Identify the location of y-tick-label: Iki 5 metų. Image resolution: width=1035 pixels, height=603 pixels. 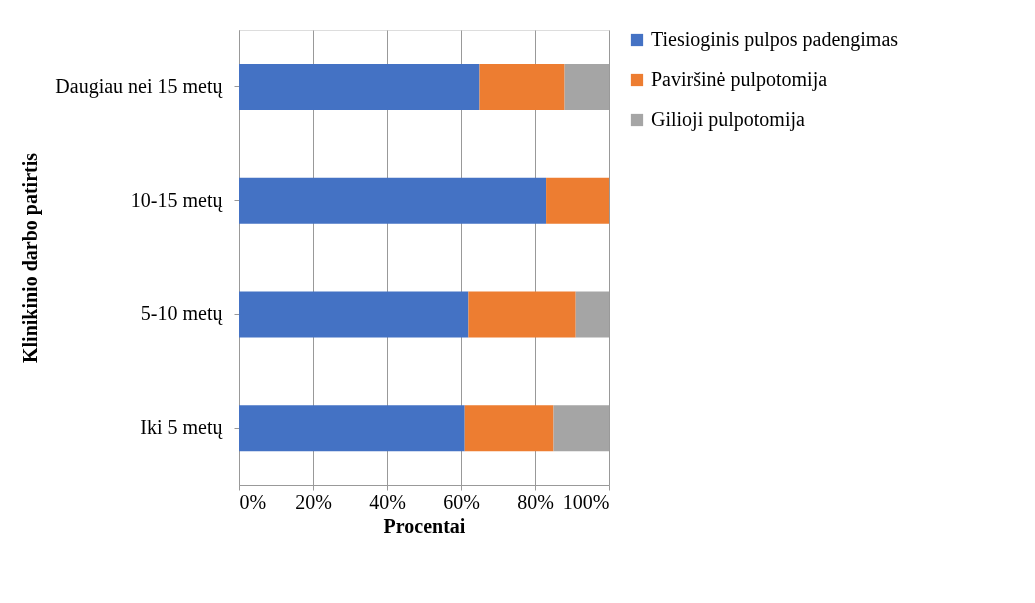
(182, 428).